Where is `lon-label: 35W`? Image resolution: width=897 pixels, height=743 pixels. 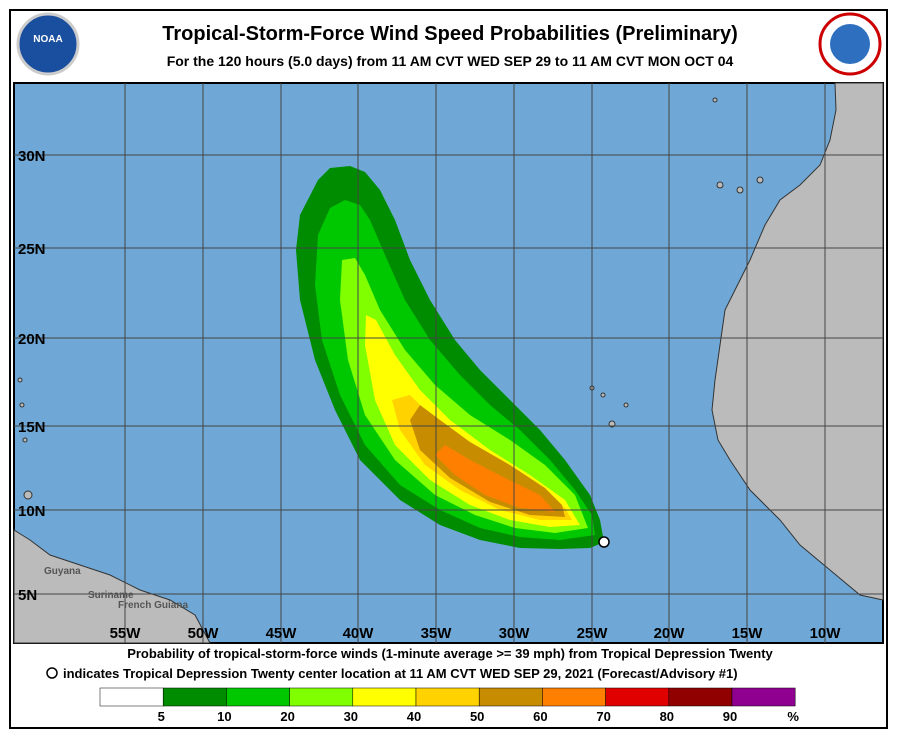 lon-label: 35W is located at coordinates (437, 633).